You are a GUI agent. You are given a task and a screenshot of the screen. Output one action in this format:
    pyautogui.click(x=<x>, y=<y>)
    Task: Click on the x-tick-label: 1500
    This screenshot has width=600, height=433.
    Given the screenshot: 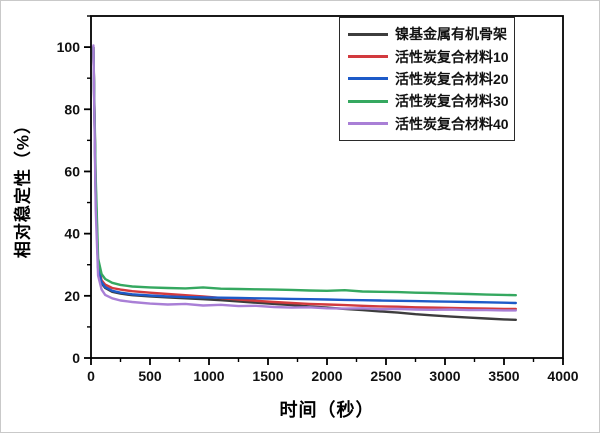 What is the action you would take?
    pyautogui.click(x=267, y=376)
    